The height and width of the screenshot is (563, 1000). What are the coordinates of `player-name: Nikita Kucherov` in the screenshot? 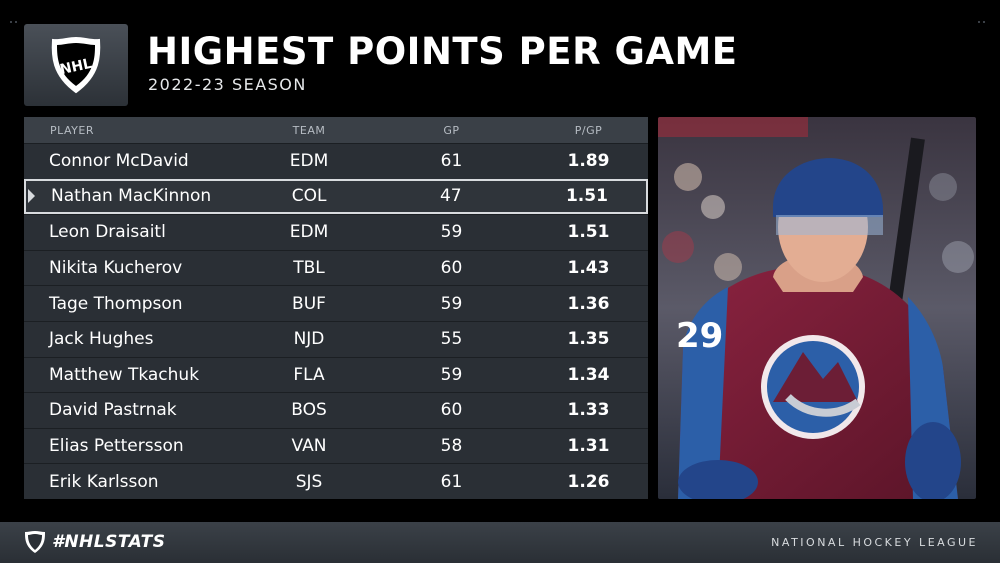 It's located at (116, 268).